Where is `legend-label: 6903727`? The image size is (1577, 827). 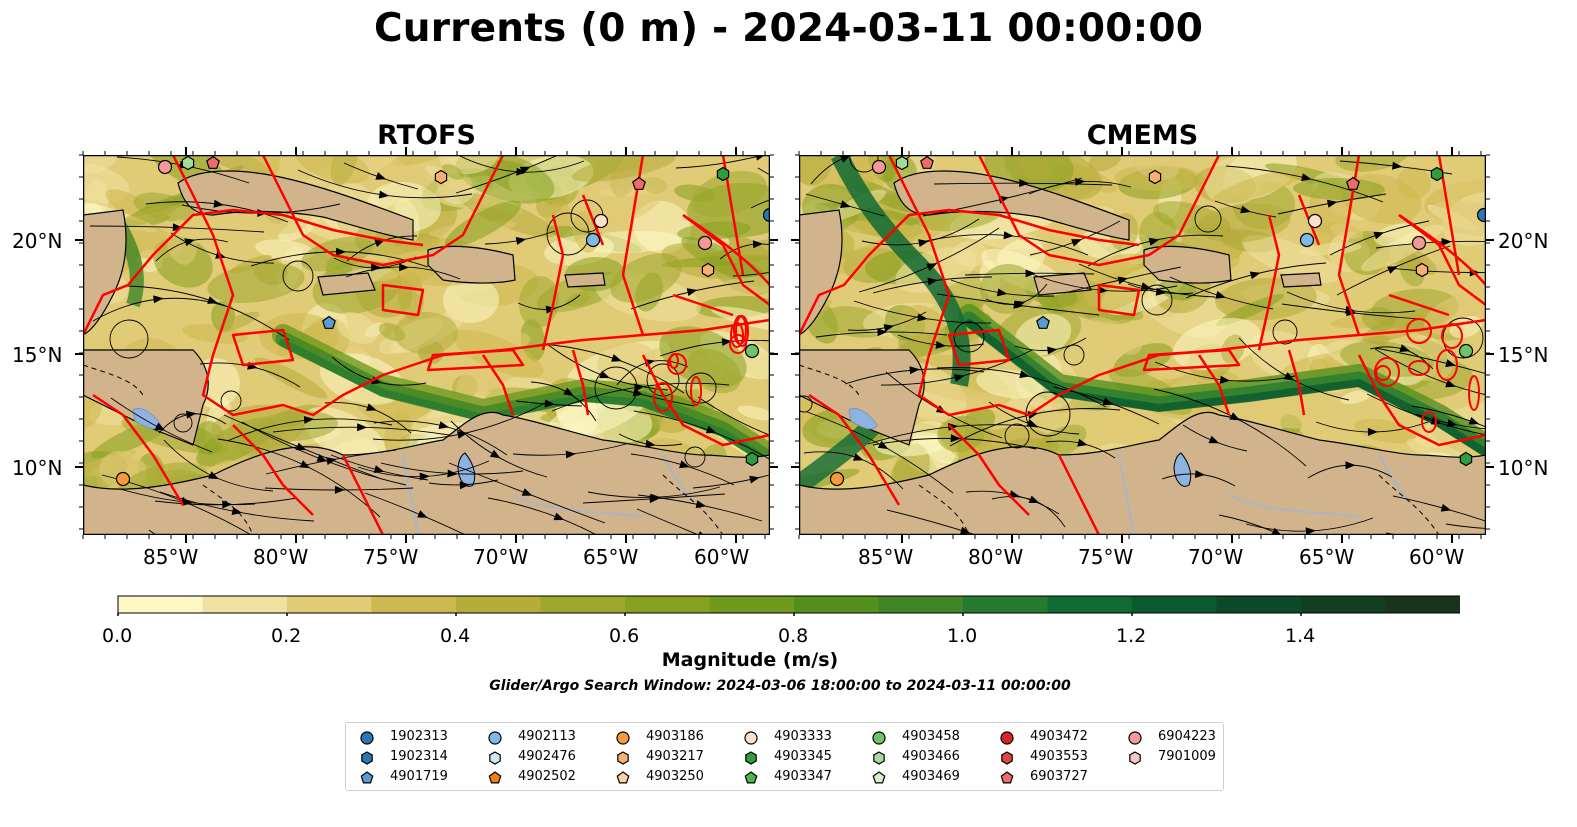
legend-label: 6903727 is located at coordinates (1059, 776).